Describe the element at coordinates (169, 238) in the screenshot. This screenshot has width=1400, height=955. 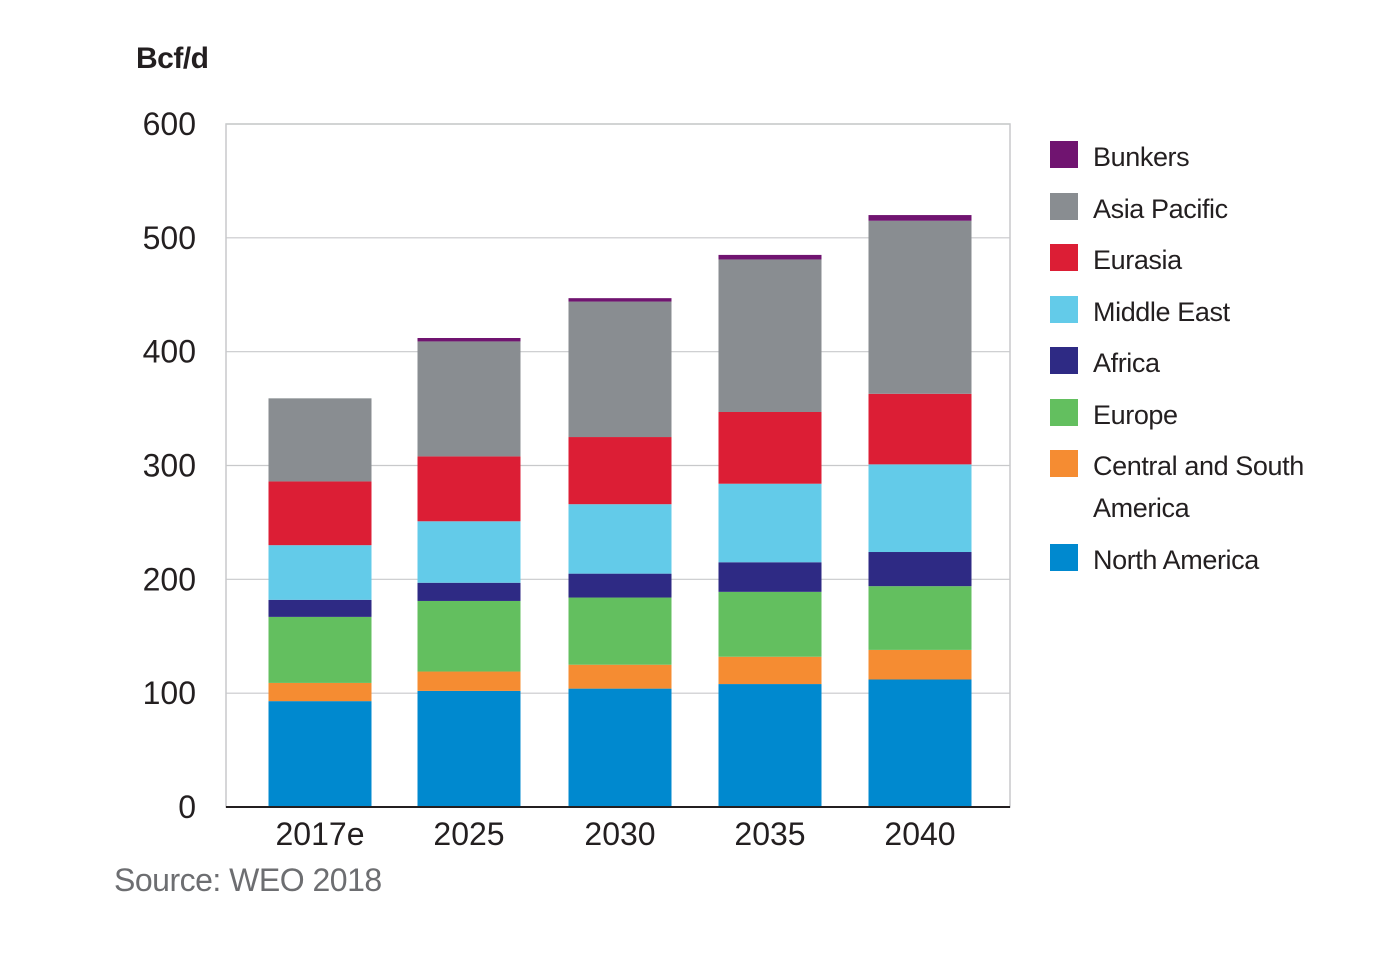
I see `y-tick-label: 500` at that location.